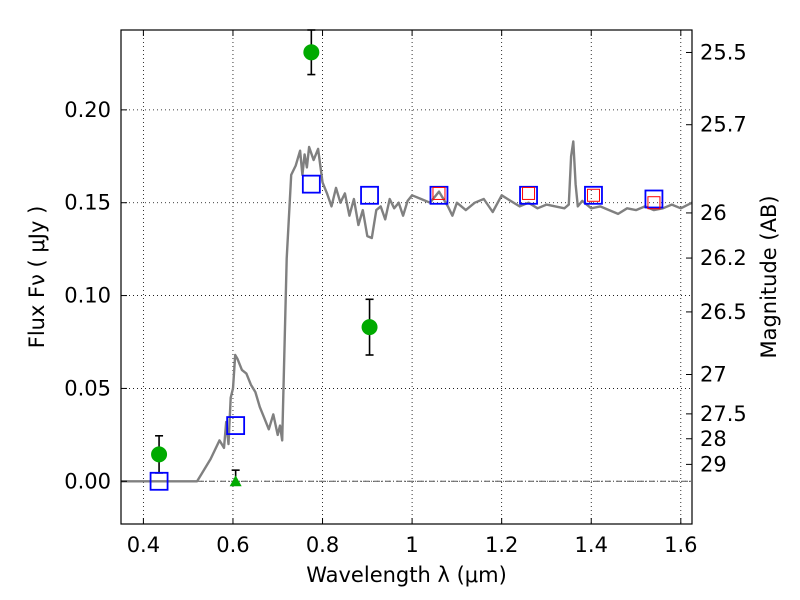 Image resolution: width=800 pixels, height=600 pixels. I want to click on x-axis-label: Wavelength λ (μm), so click(406, 575).